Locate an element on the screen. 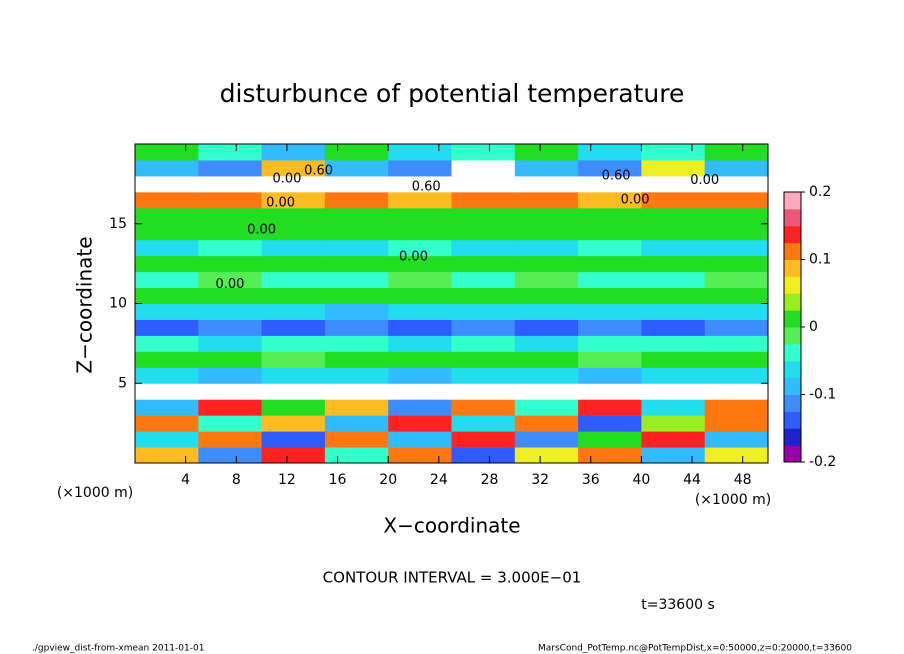  x-tick-label: 48 is located at coordinates (743, 480).